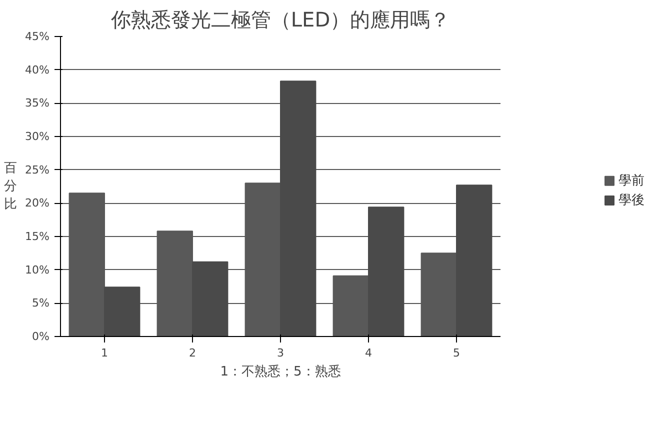  What do you see at coordinates (631, 200) in the screenshot?
I see `legend-label: 學後` at bounding box center [631, 200].